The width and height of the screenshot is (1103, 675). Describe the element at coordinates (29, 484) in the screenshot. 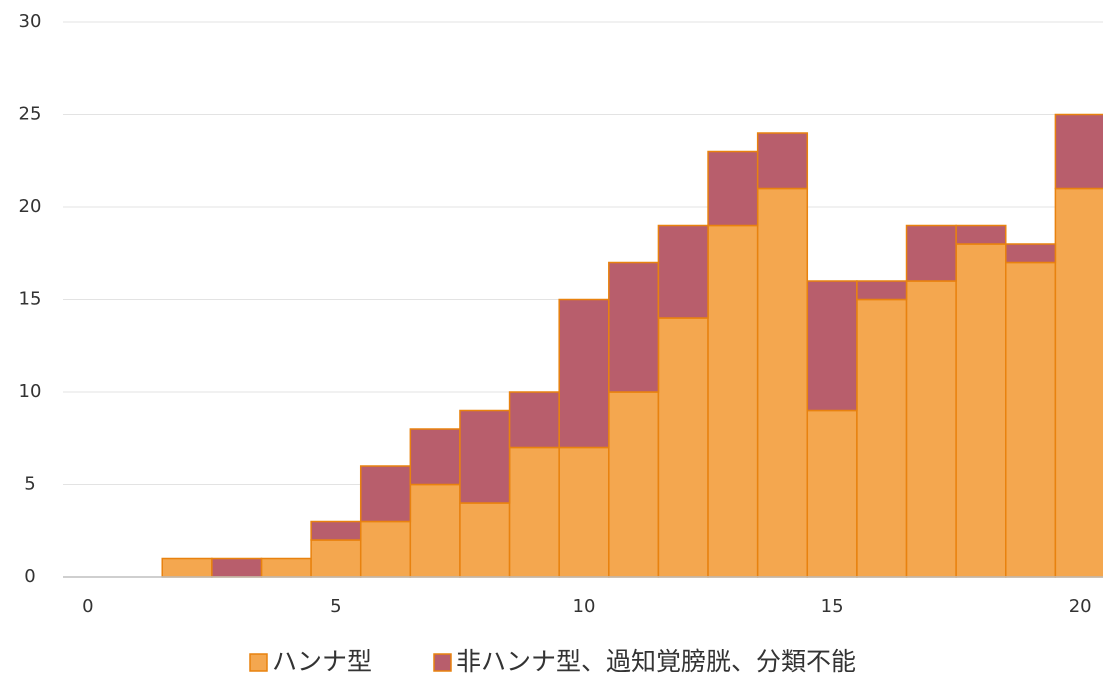

I see `y-tick-label: 5` at that location.